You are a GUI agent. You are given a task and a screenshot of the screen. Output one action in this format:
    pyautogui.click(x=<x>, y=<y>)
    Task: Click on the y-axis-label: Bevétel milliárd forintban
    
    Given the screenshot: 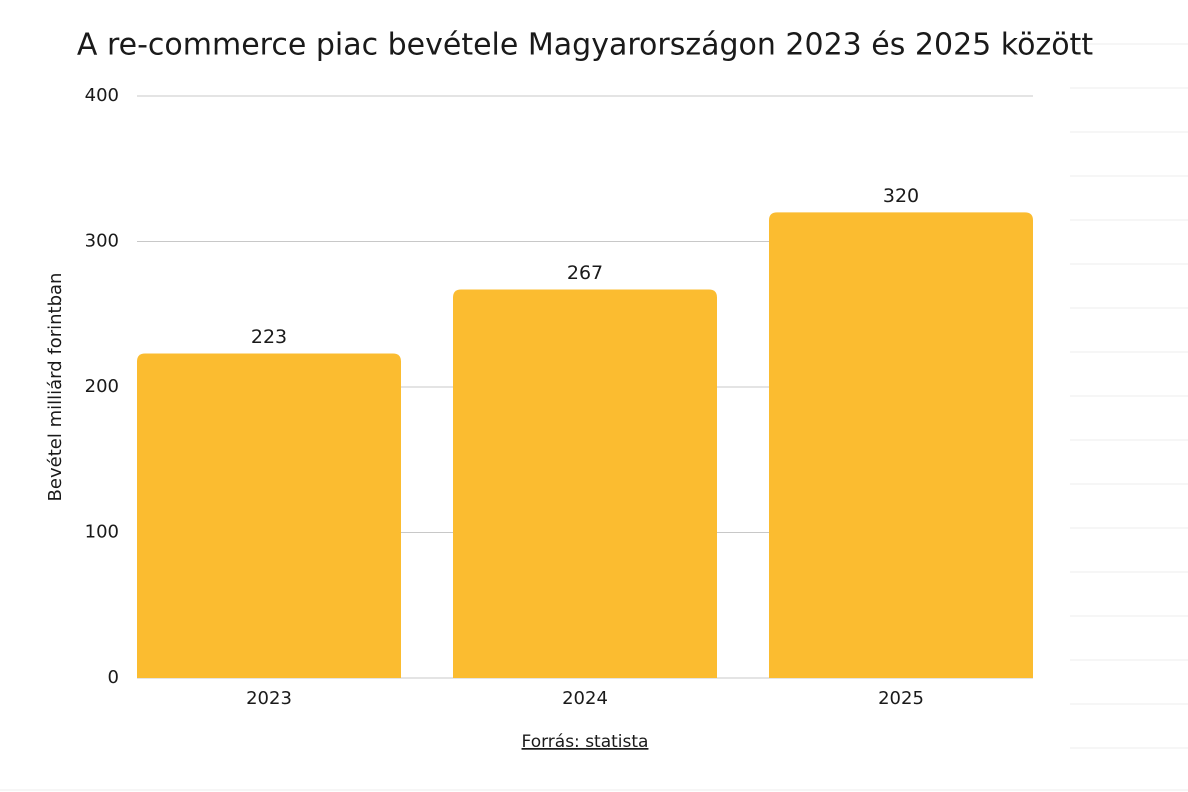 What is the action you would take?
    pyautogui.click(x=55, y=387)
    